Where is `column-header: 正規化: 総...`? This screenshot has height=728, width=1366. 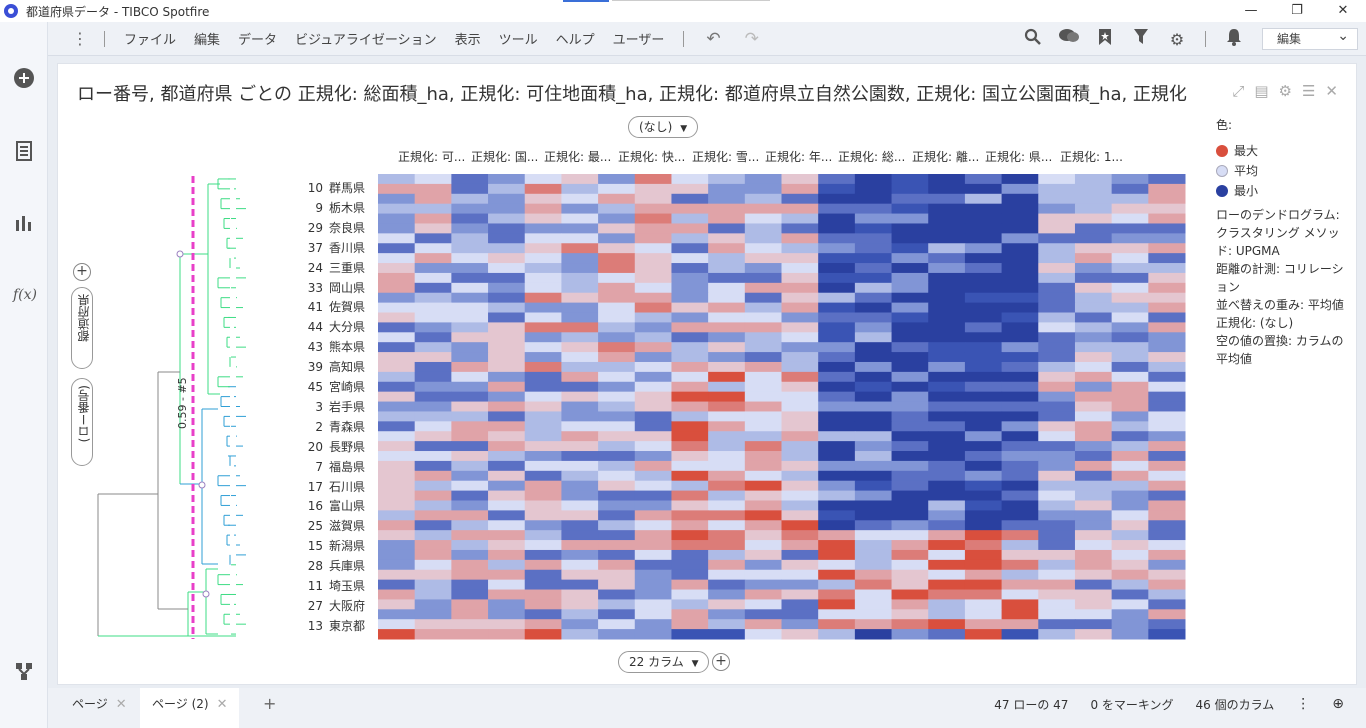
column-header: 正規化: 総... is located at coordinates (872, 157).